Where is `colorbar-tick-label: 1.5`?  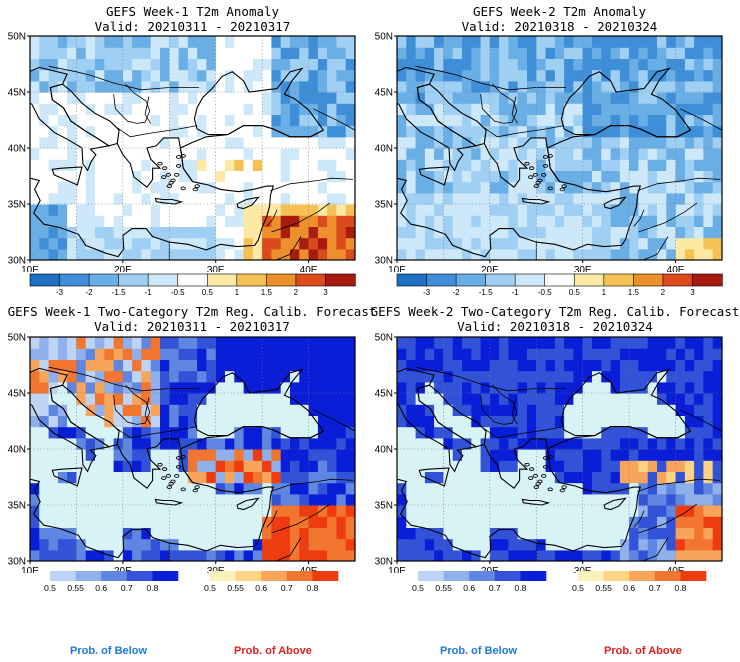
colorbar-tick-label: 1.5 is located at coordinates (267, 292).